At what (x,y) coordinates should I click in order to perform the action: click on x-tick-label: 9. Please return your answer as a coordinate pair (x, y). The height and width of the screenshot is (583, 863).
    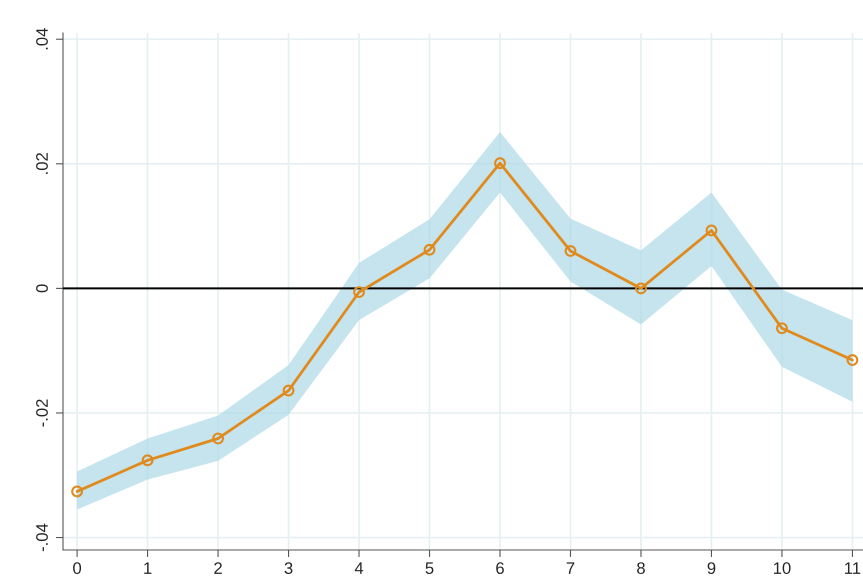
    Looking at the image, I should click on (712, 568).